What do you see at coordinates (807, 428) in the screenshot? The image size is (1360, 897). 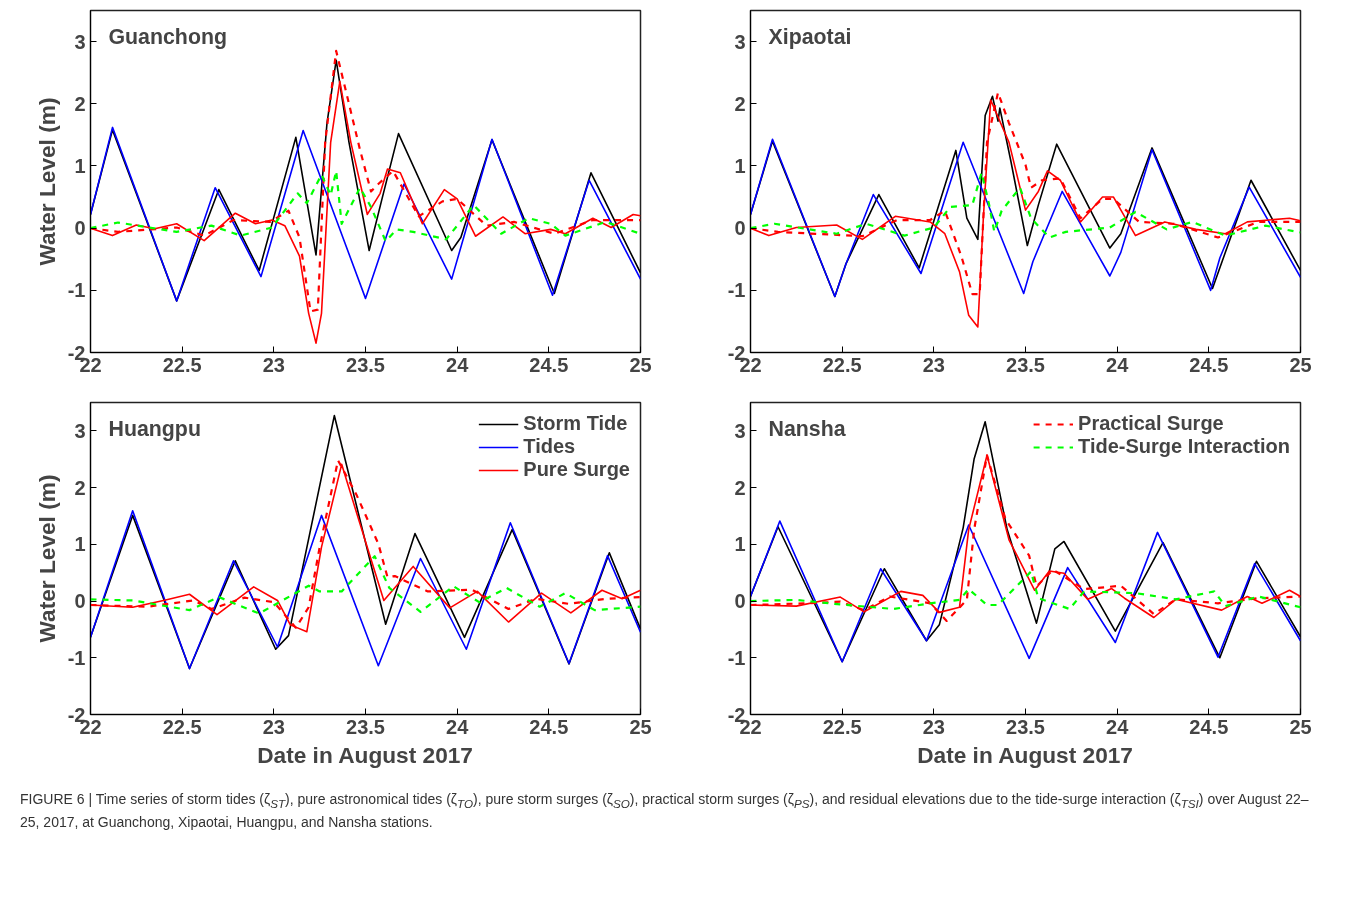 I see `text: Nansha` at bounding box center [807, 428].